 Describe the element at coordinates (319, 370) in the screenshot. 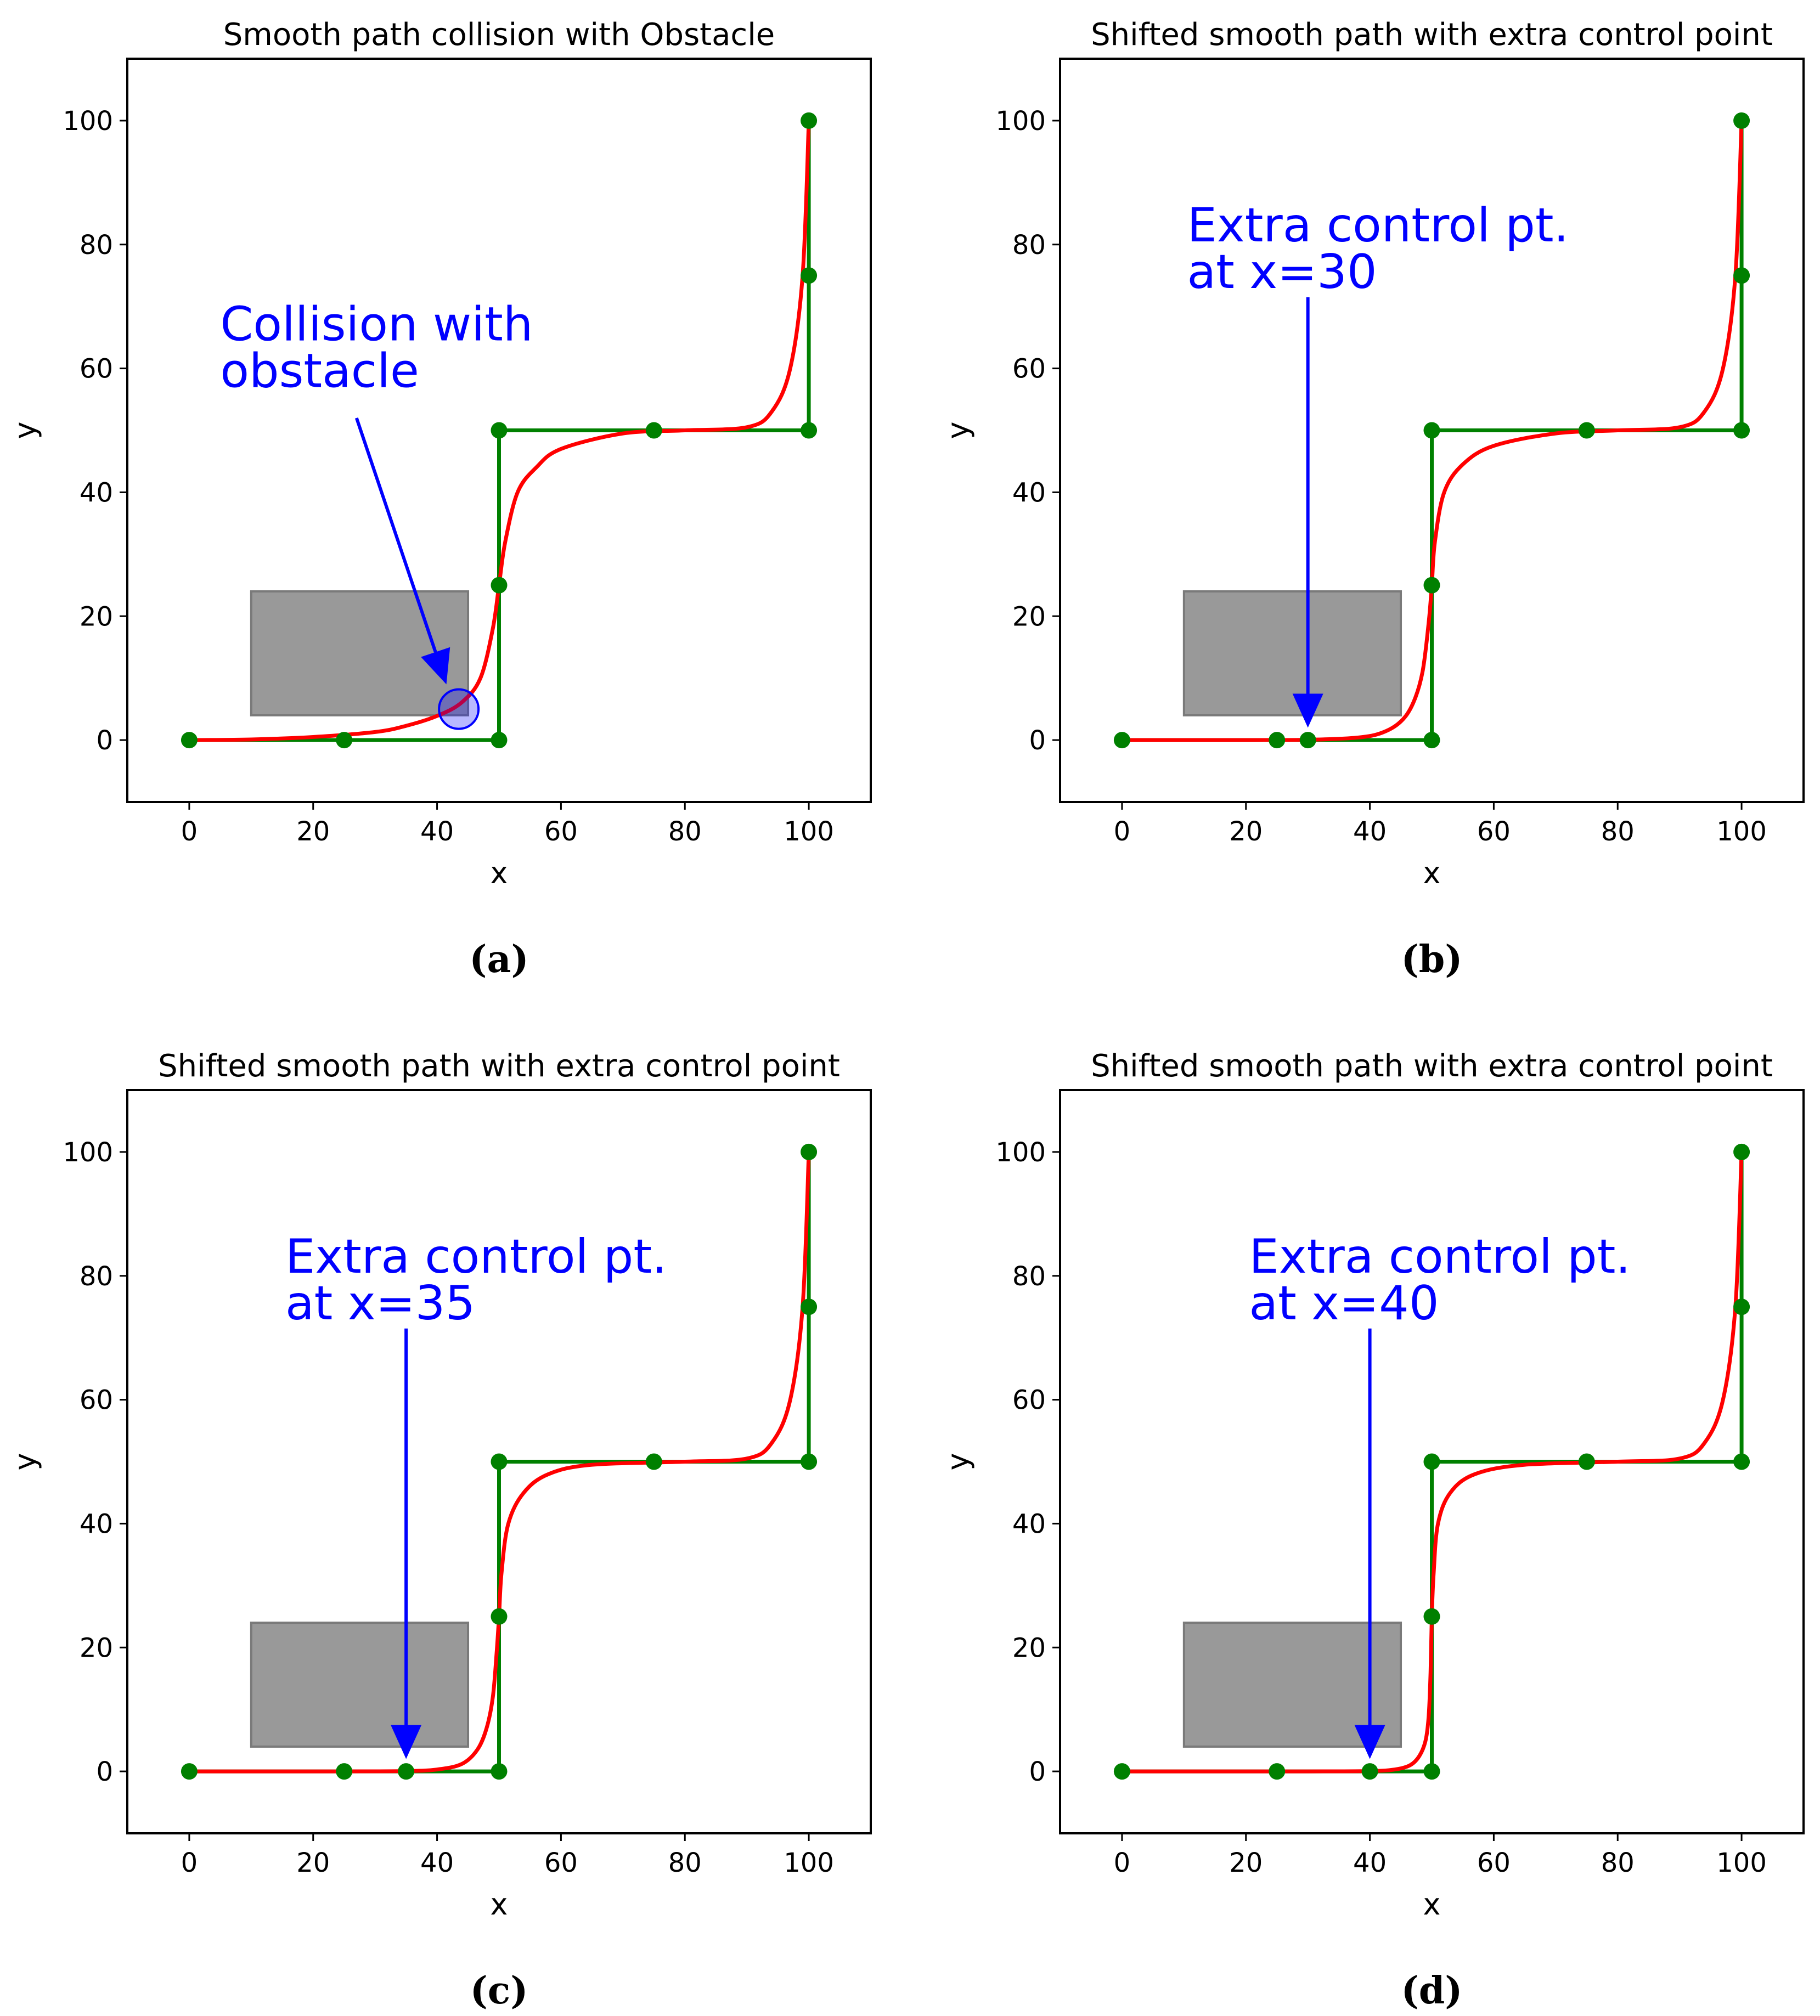

I see `annotation-text: obstacle` at that location.